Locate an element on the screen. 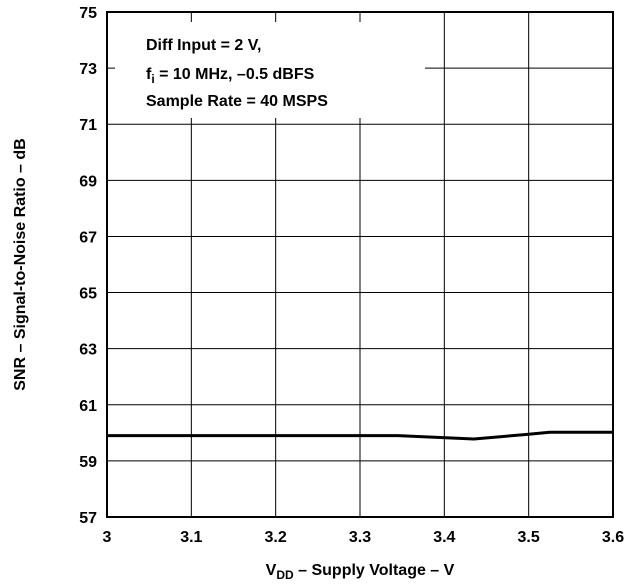  x-axis-label-prefix: V is located at coordinates (271, 570).